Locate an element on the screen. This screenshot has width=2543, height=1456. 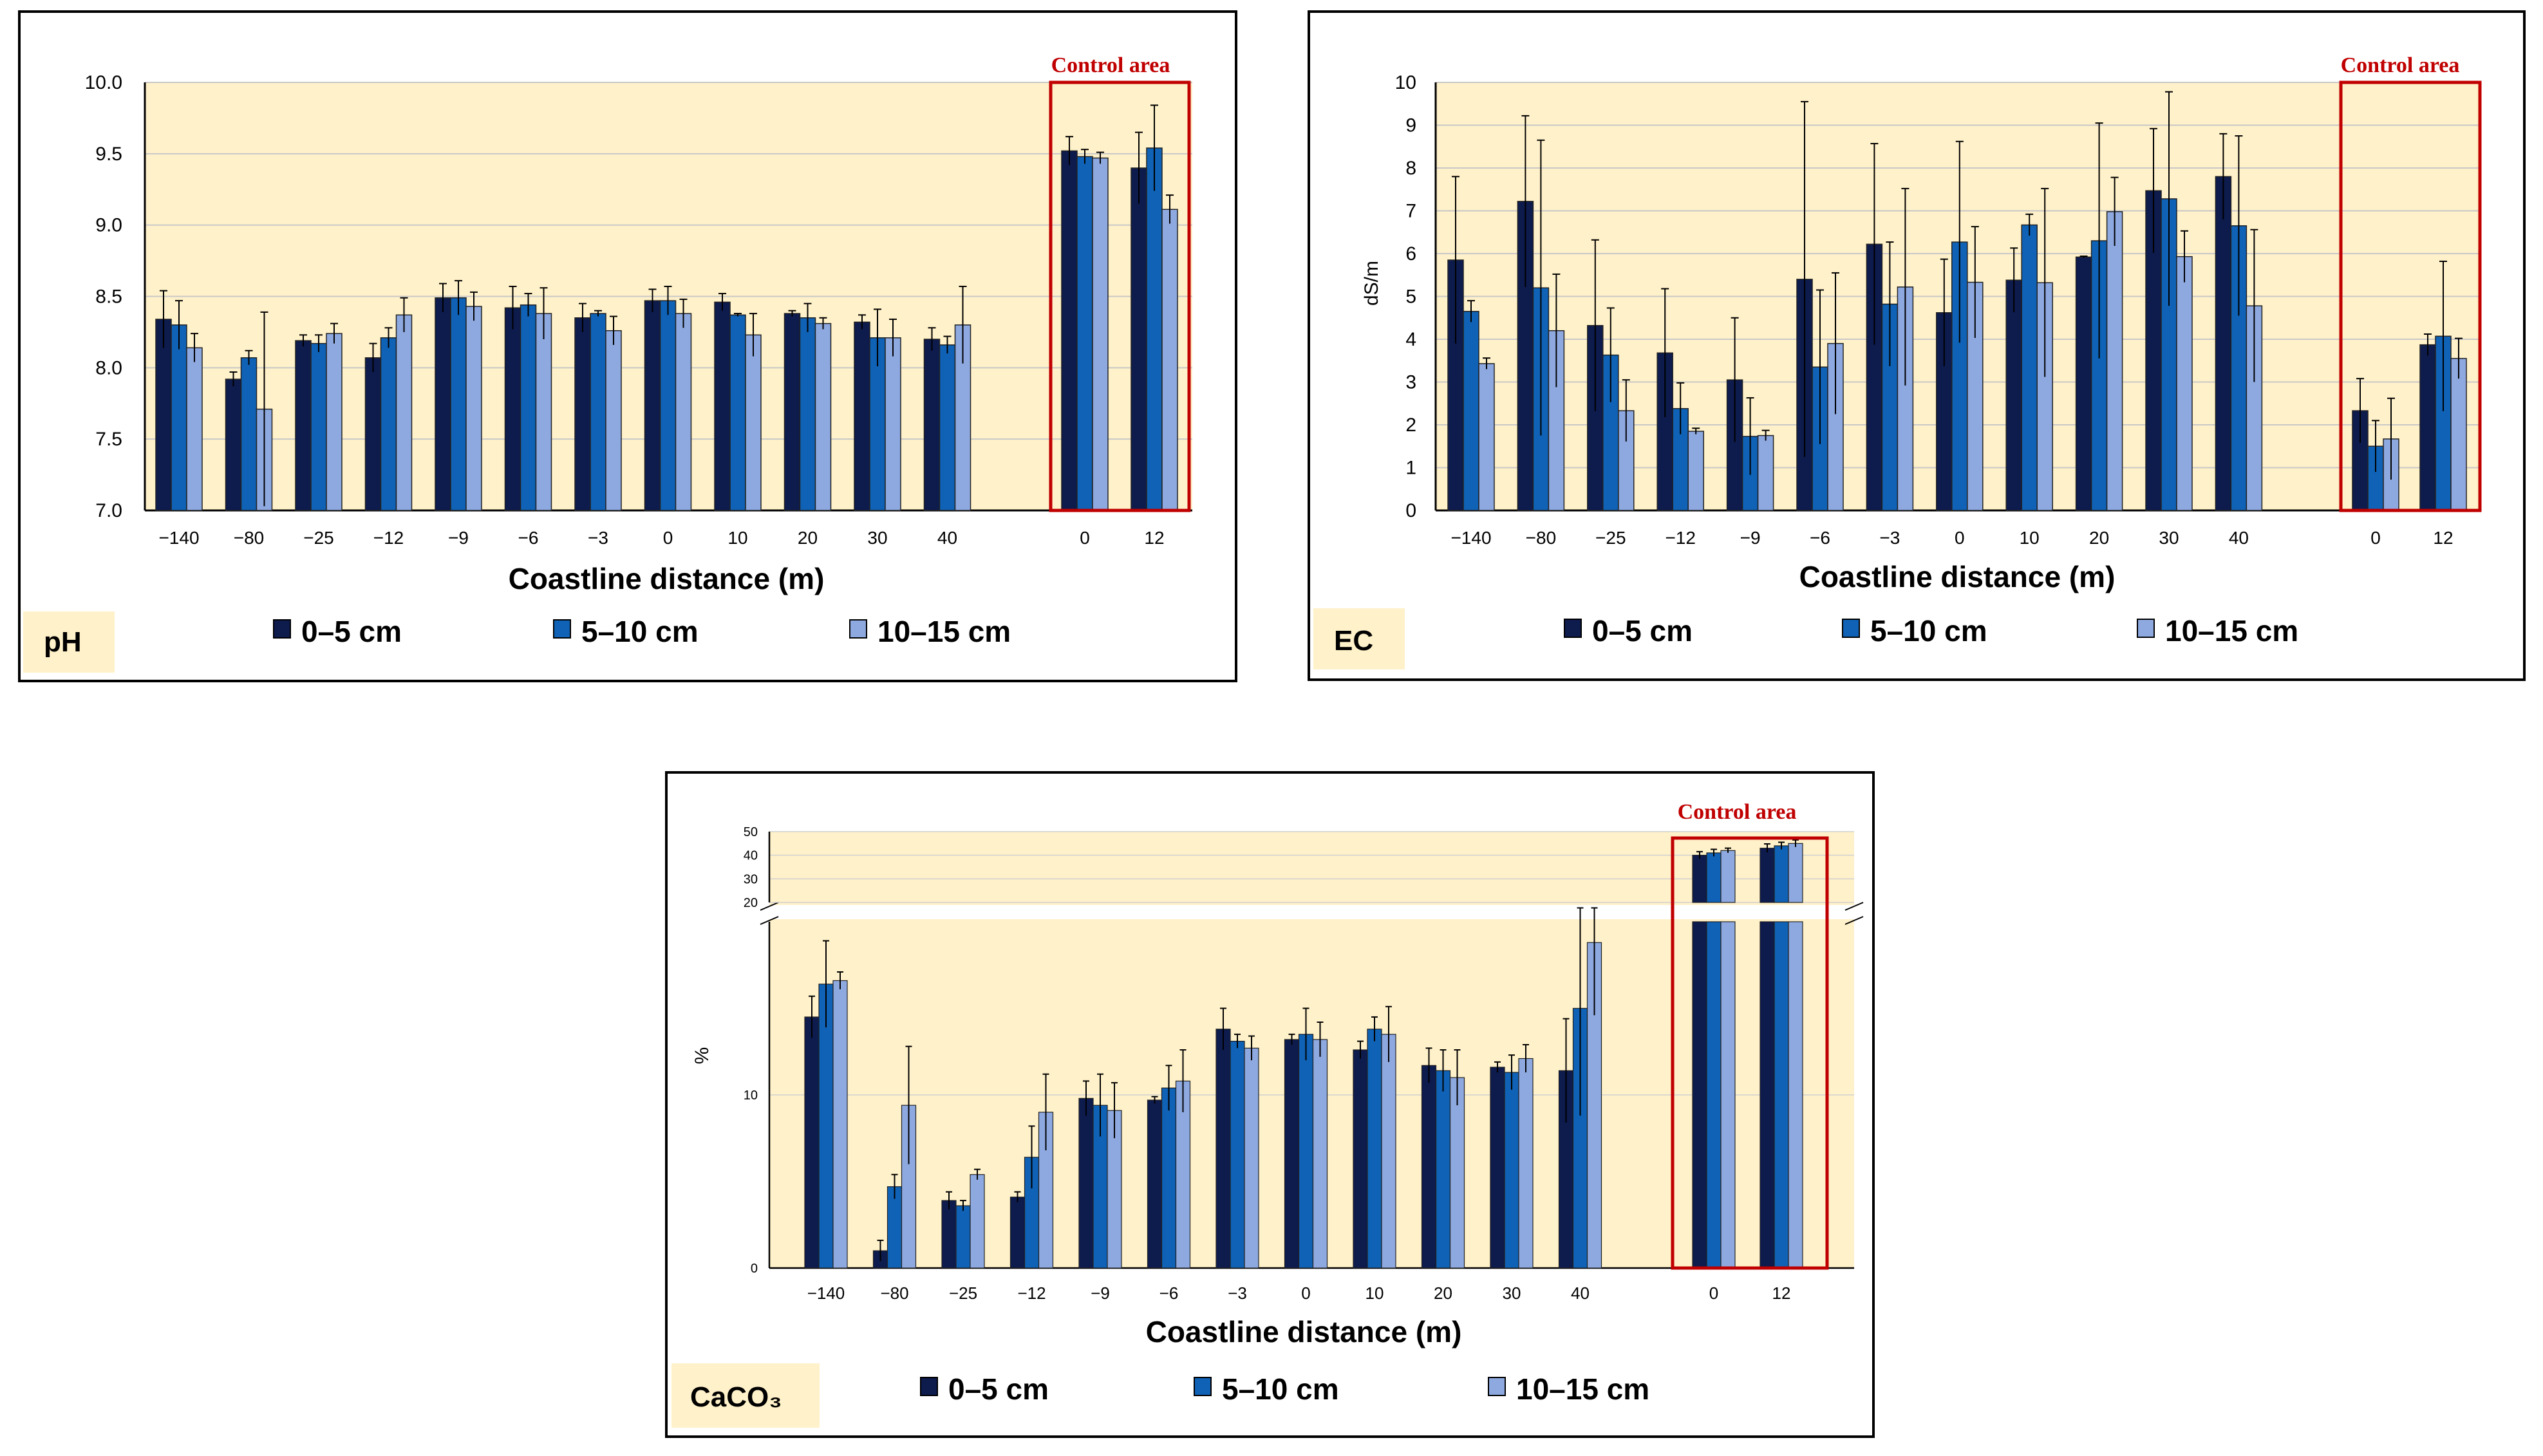
ec-x-tick-label: −80 is located at coordinates (1542, 538).